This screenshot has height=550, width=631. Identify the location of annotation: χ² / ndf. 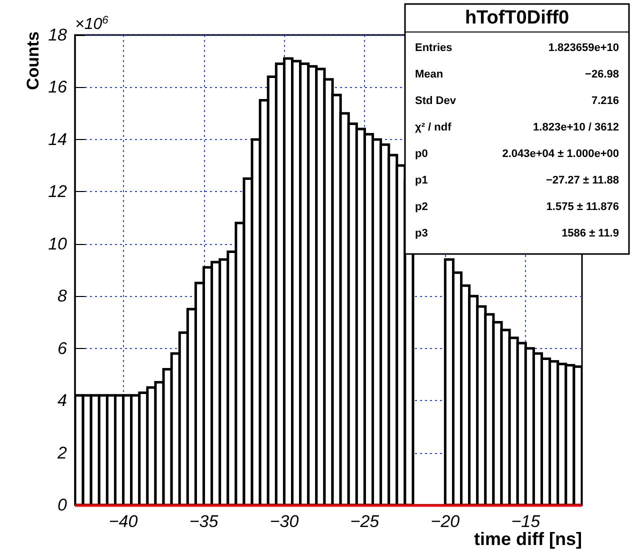
(433, 128).